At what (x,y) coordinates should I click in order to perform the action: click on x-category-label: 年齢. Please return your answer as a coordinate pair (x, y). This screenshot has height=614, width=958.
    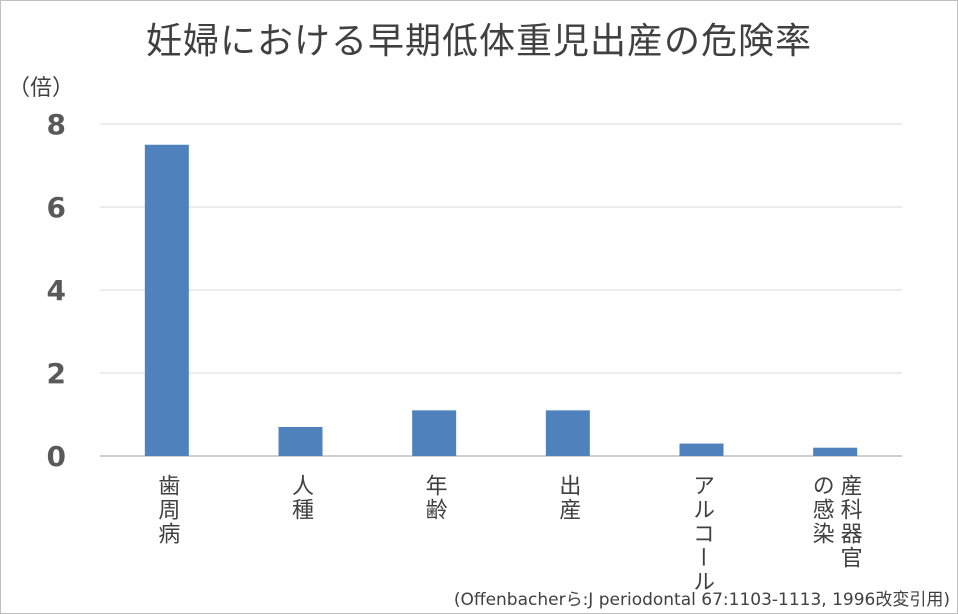
    Looking at the image, I should click on (435, 498).